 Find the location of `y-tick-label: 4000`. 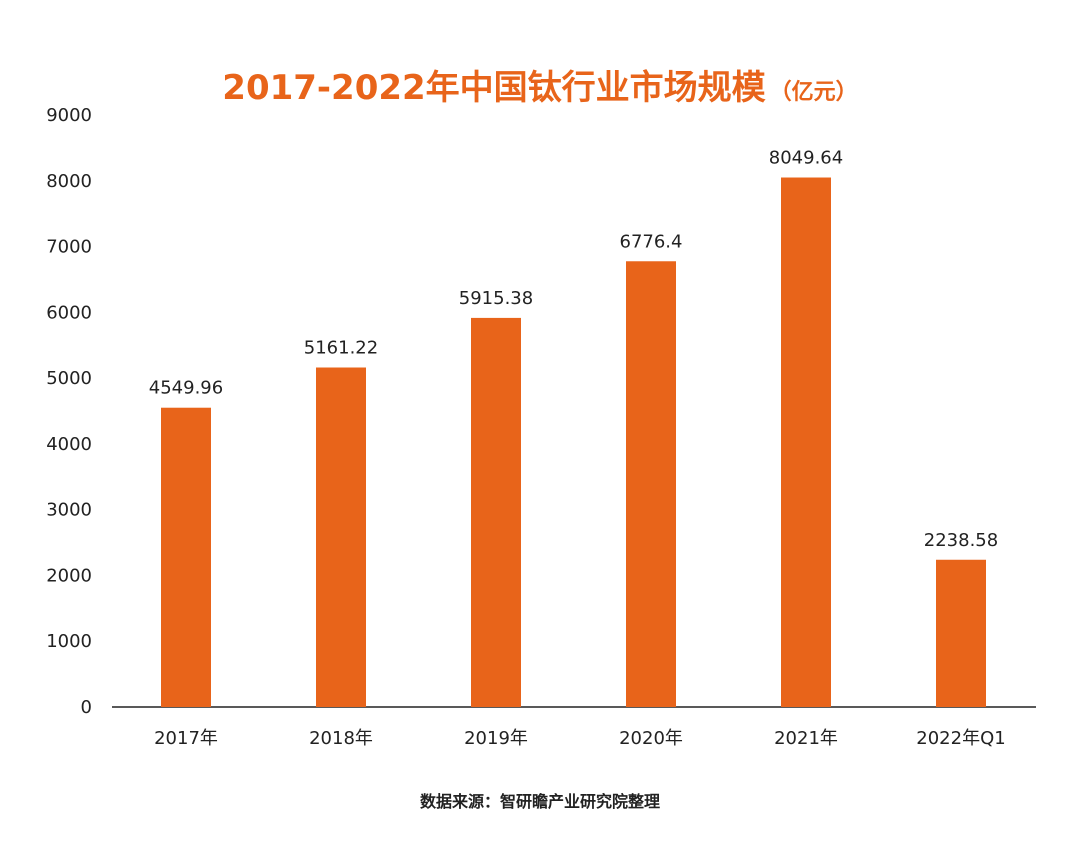

y-tick-label: 4000 is located at coordinates (69, 444).